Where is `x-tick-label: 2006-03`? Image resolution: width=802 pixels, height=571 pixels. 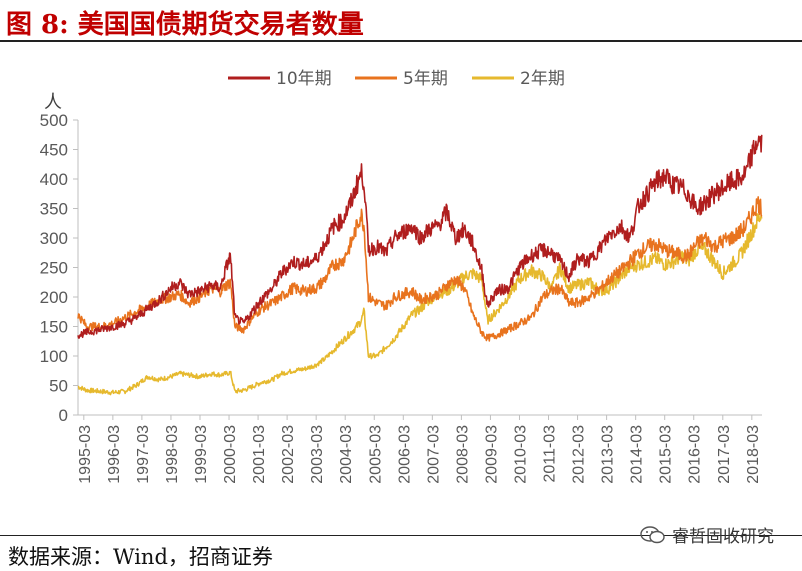
x-tick-label: 2006-03 is located at coordinates (404, 454).